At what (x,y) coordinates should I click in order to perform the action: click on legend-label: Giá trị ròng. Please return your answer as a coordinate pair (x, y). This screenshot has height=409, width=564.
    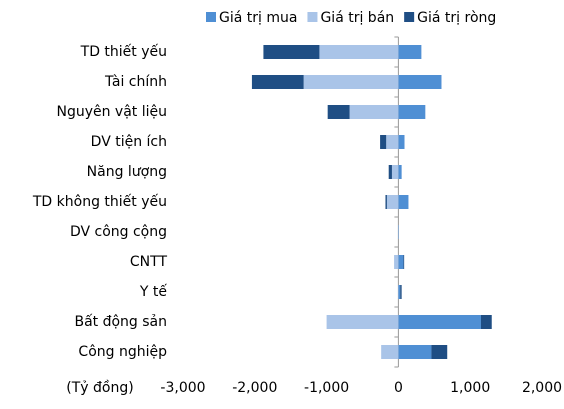
    Looking at the image, I should click on (456, 18).